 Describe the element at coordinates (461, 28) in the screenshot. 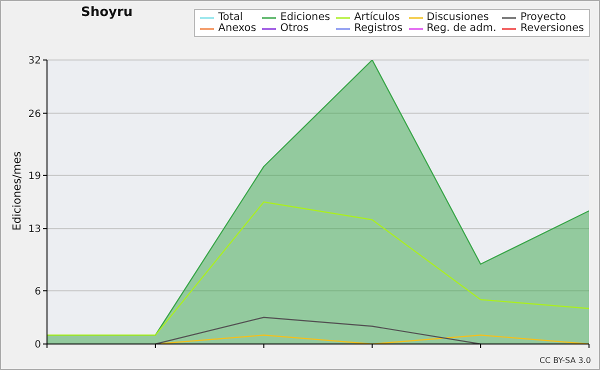

I see `legend-label: Reg. de adm.` at that location.